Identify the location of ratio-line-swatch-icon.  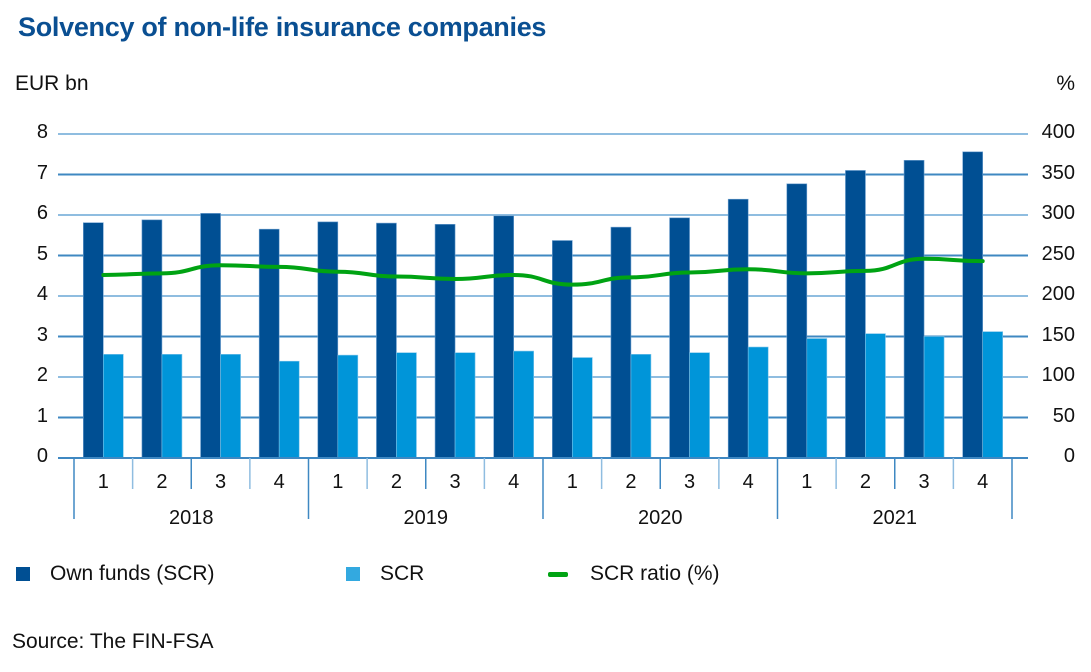
(558, 574).